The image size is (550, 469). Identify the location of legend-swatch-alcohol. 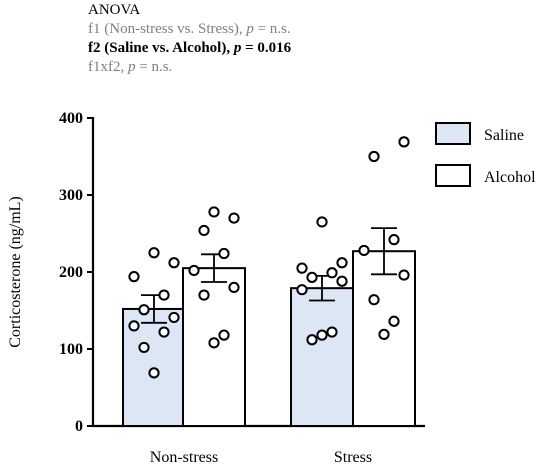
(453, 175).